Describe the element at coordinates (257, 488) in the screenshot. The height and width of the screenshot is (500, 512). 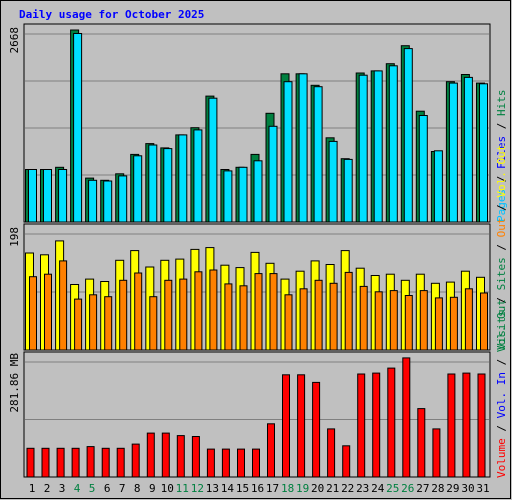
I see `day-label-16: 16` at that location.